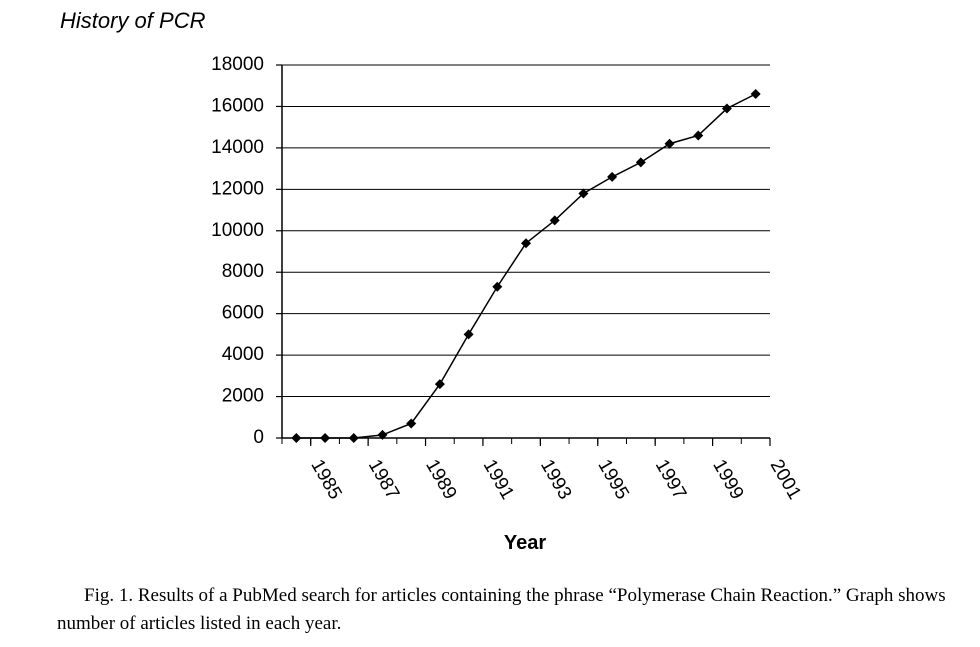 The width and height of the screenshot is (980, 647). I want to click on y-tick-label: 4000, so click(243, 354).